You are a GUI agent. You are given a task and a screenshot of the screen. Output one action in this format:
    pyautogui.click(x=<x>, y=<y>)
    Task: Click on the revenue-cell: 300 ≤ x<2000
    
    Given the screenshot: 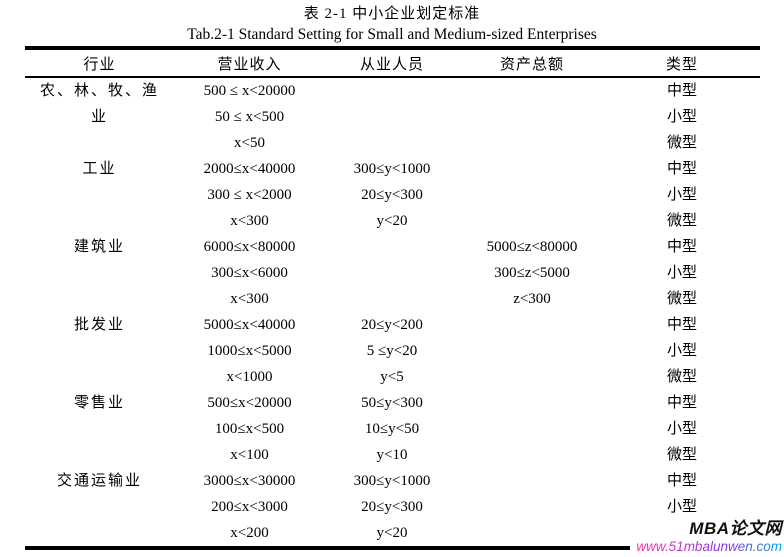 What is the action you would take?
    pyautogui.click(x=249, y=195)
    